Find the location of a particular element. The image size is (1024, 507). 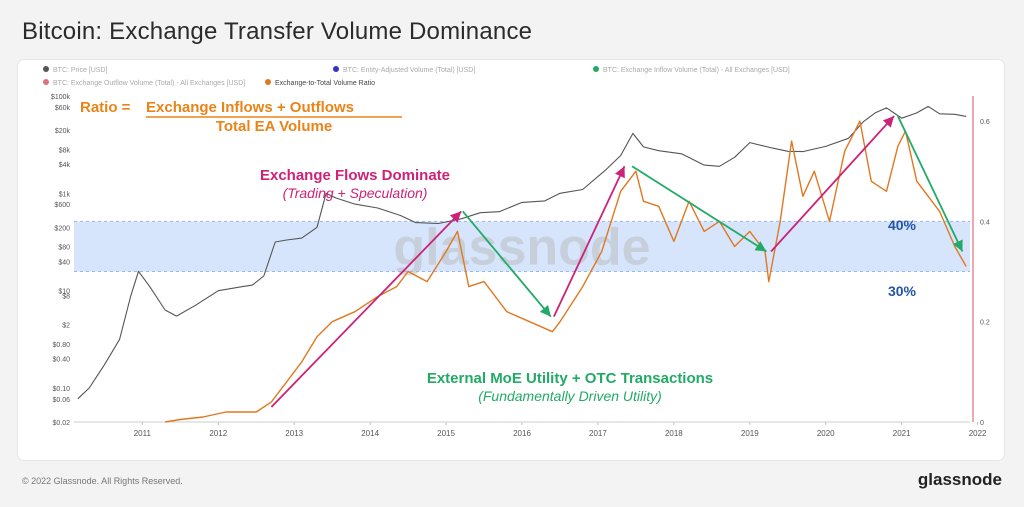

y-left-tick-5: $1k is located at coordinates (65, 194).